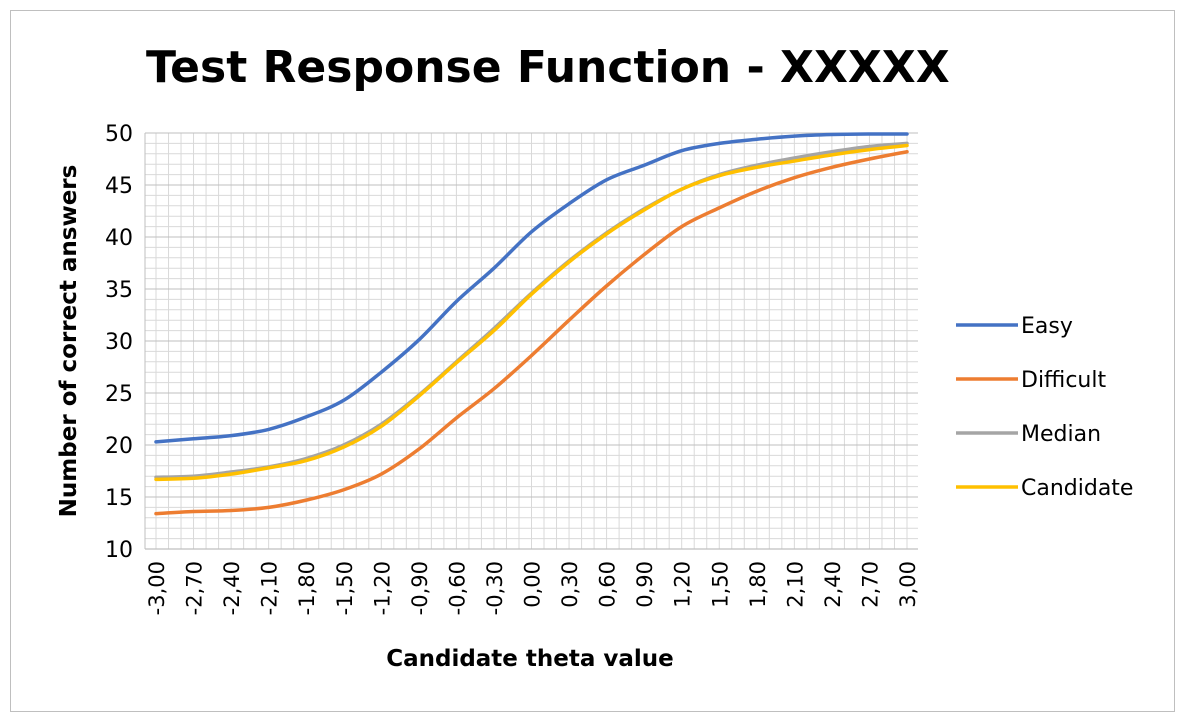 This screenshot has width=1188, height=728. What do you see at coordinates (683, 584) in the screenshot?
I see `x-tick-label: 1,20` at bounding box center [683, 584].